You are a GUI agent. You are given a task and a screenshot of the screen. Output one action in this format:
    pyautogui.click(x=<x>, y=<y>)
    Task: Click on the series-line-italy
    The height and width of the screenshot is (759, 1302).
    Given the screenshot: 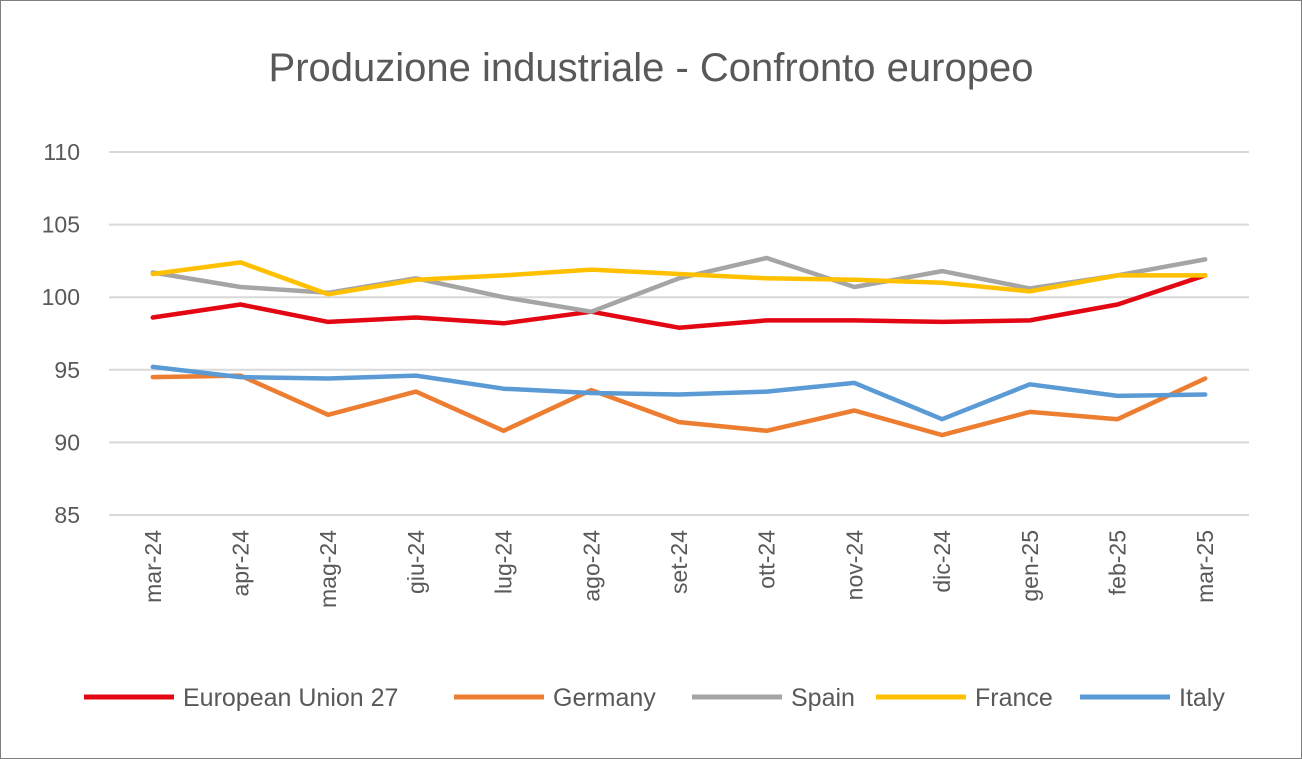 What is the action you would take?
    pyautogui.click(x=679, y=393)
    